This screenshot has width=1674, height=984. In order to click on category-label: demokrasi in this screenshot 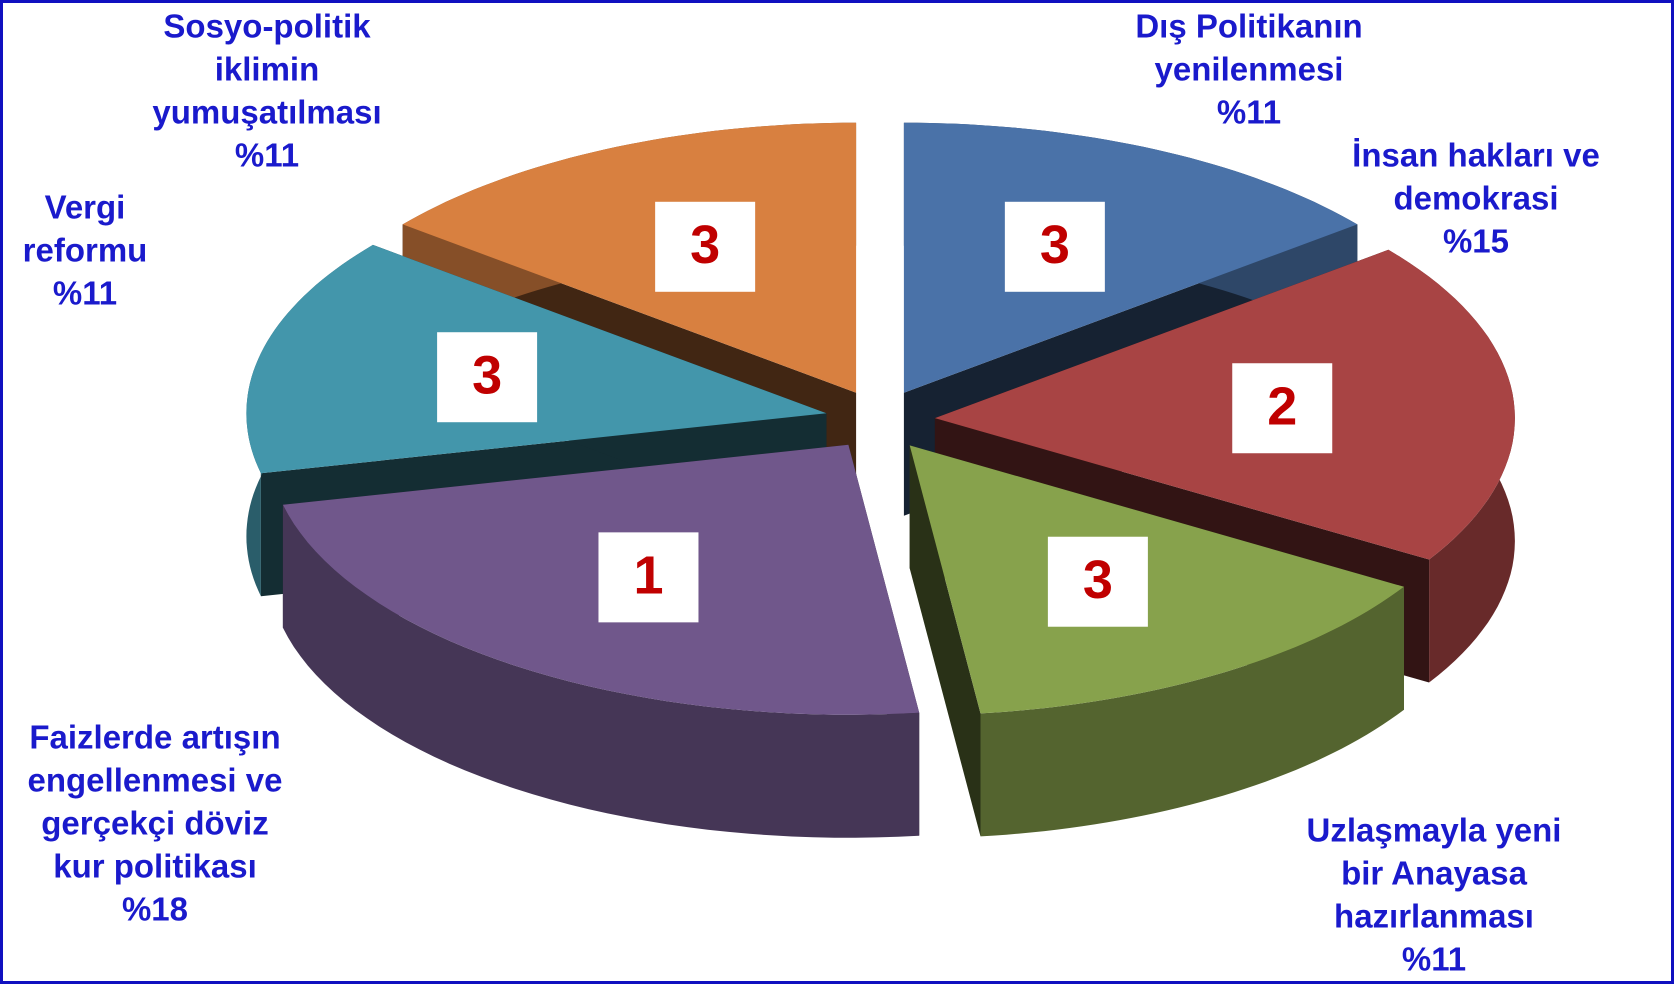, I will do `click(1475, 198)`.